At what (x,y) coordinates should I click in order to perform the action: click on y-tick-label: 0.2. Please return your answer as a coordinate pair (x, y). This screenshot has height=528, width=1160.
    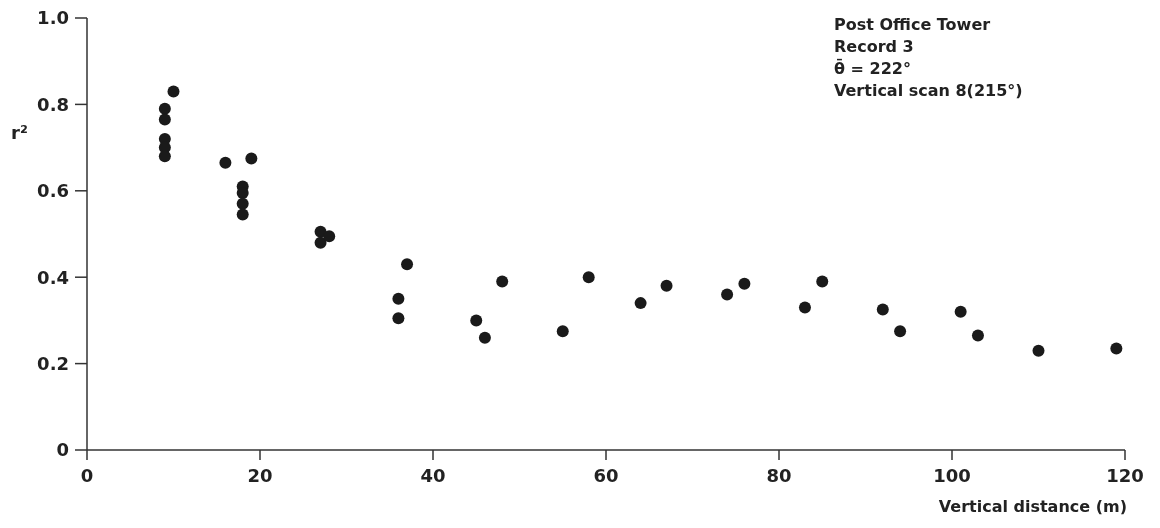
    Looking at the image, I should click on (53, 363).